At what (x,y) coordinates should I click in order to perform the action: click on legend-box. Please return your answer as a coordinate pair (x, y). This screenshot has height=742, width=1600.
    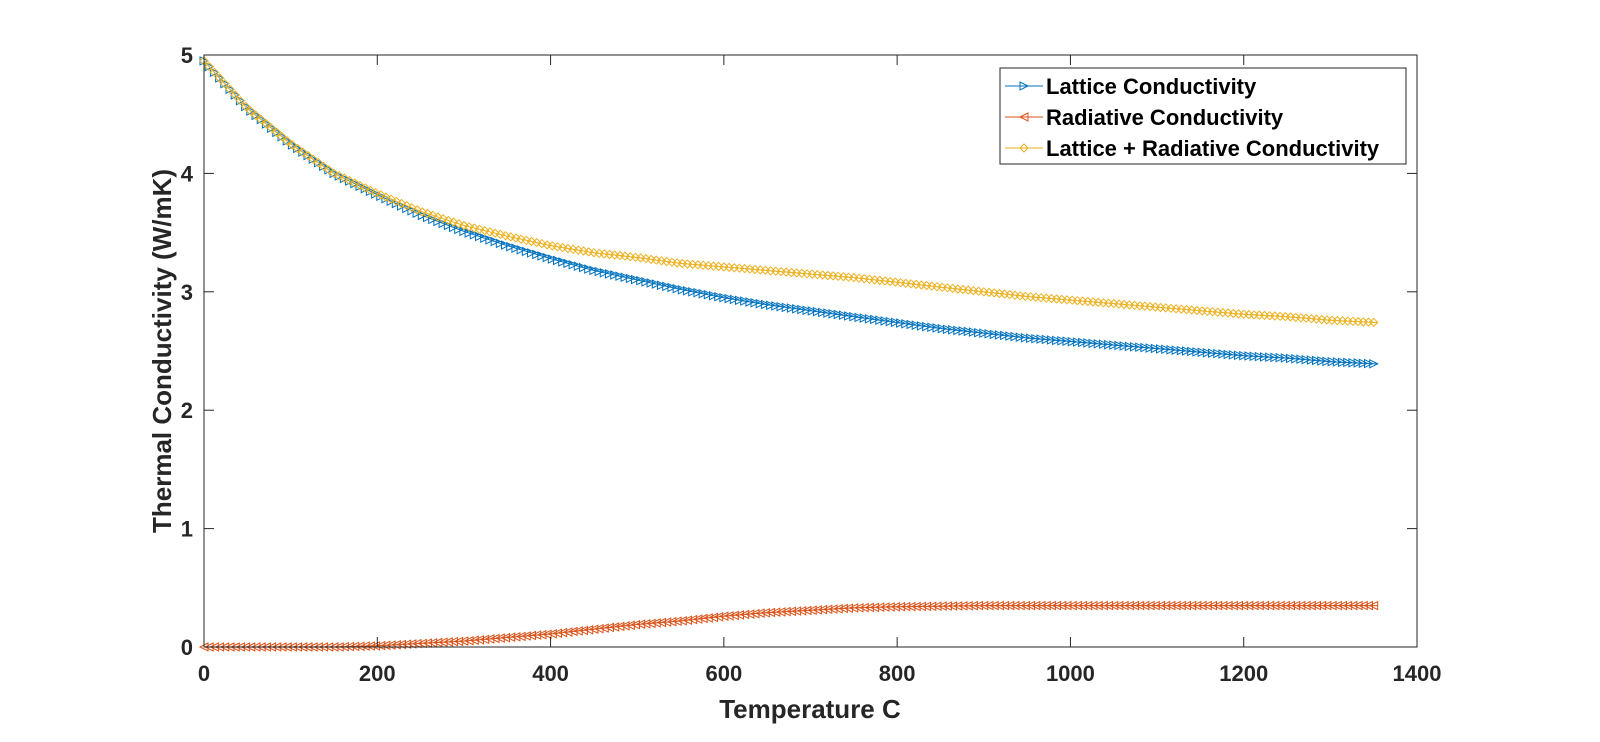
    Looking at the image, I should click on (1203, 116).